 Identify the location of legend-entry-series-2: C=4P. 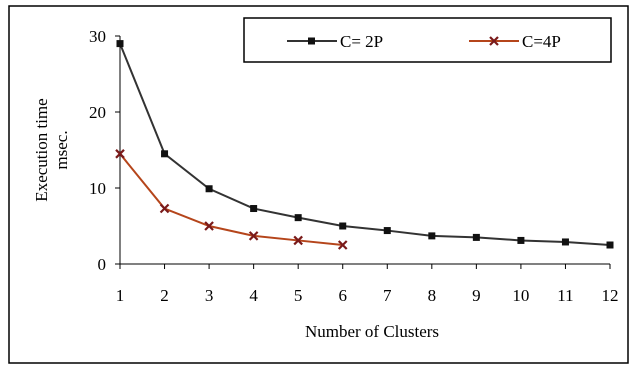
(515, 41).